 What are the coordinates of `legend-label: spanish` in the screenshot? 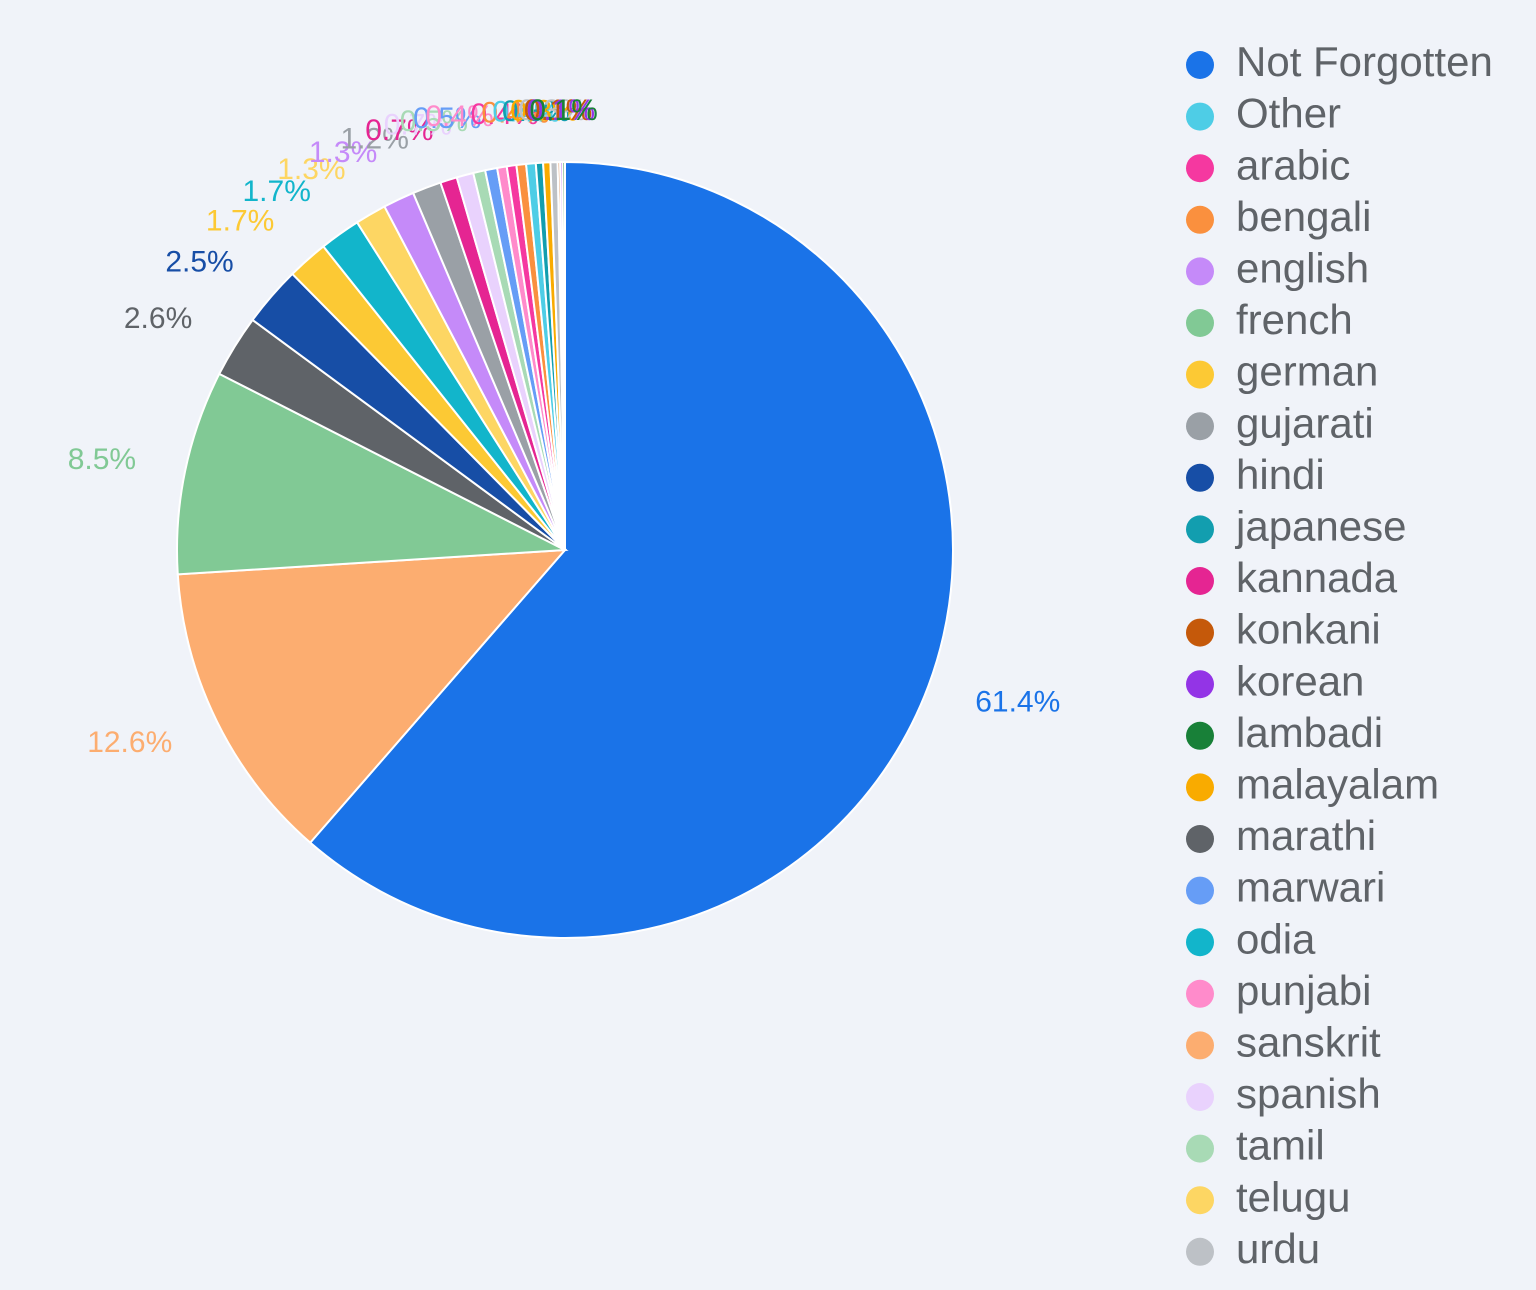 It's located at (1308, 1093).